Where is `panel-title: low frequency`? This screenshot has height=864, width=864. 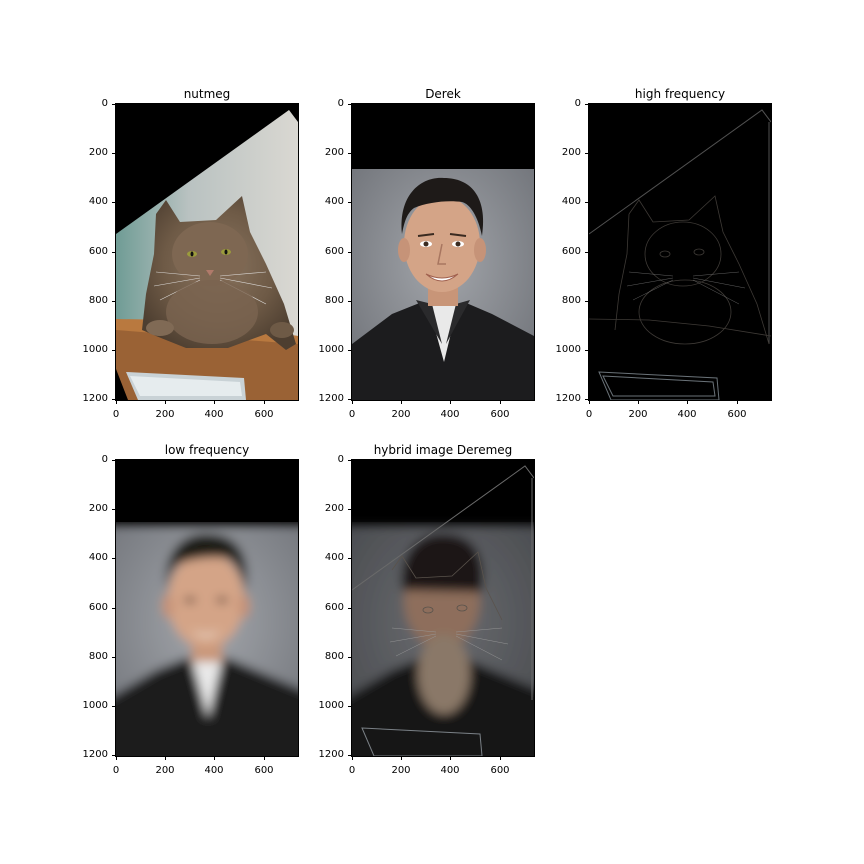
panel-title: low frequency is located at coordinates (207, 450).